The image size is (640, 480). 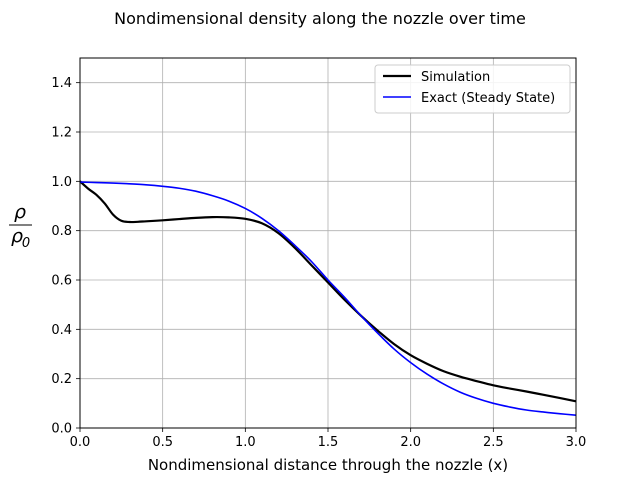 What do you see at coordinates (493, 442) in the screenshot?
I see `x-tick-label: 2.5` at bounding box center [493, 442].